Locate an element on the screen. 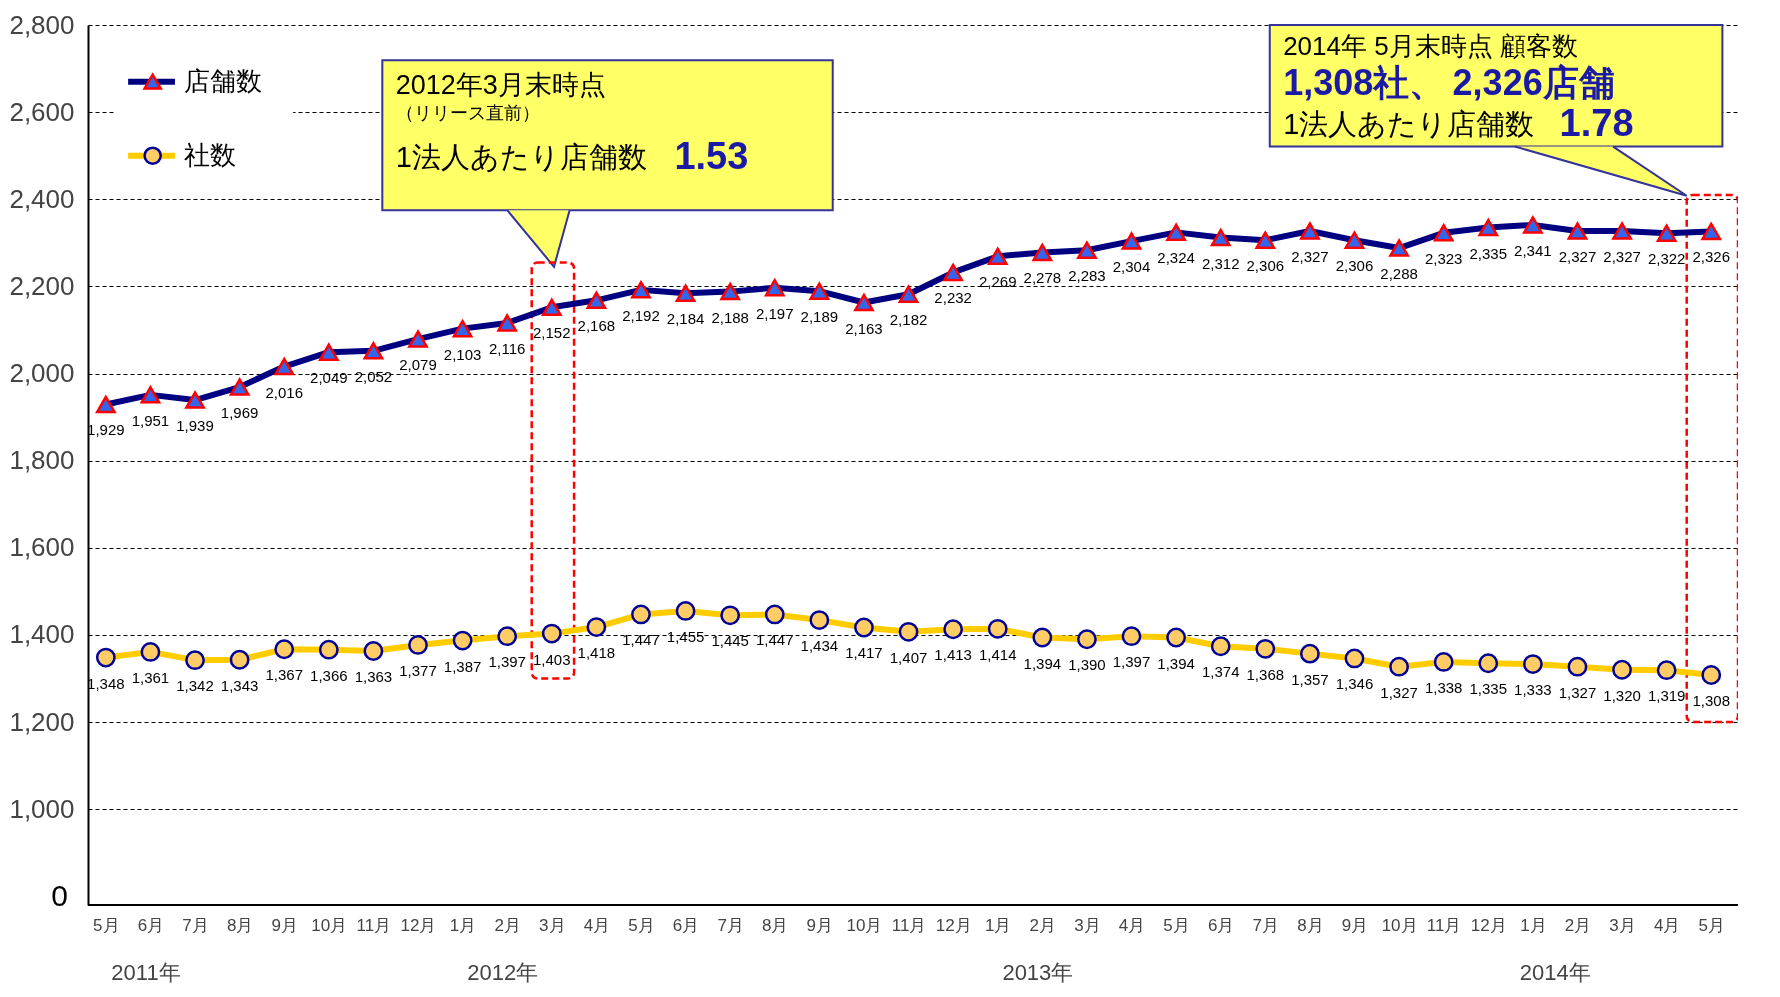 This screenshot has height=997, width=1780. data-label: 2,103 is located at coordinates (462, 354).